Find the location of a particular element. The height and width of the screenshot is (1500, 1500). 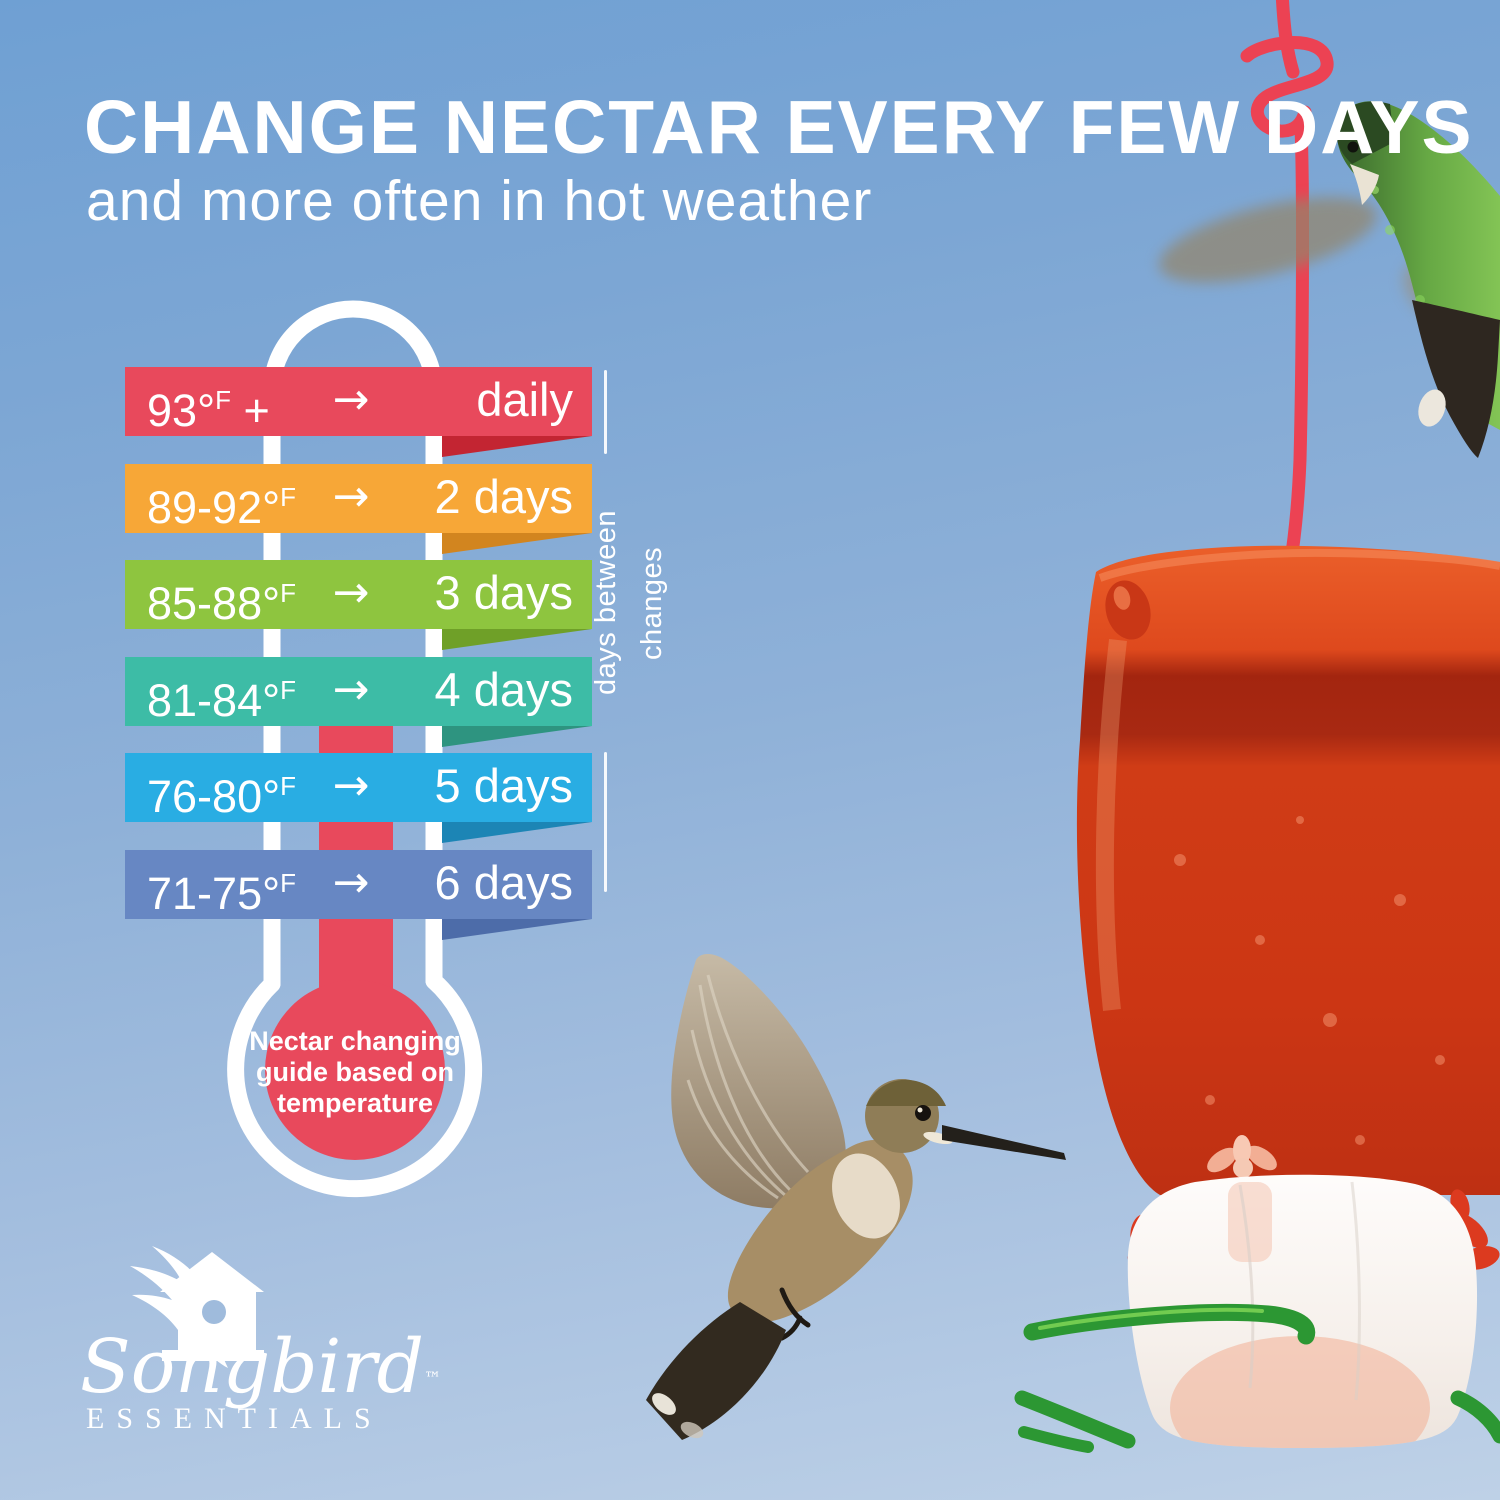

feeder-wire-illustration is located at coordinates (1287, 286).